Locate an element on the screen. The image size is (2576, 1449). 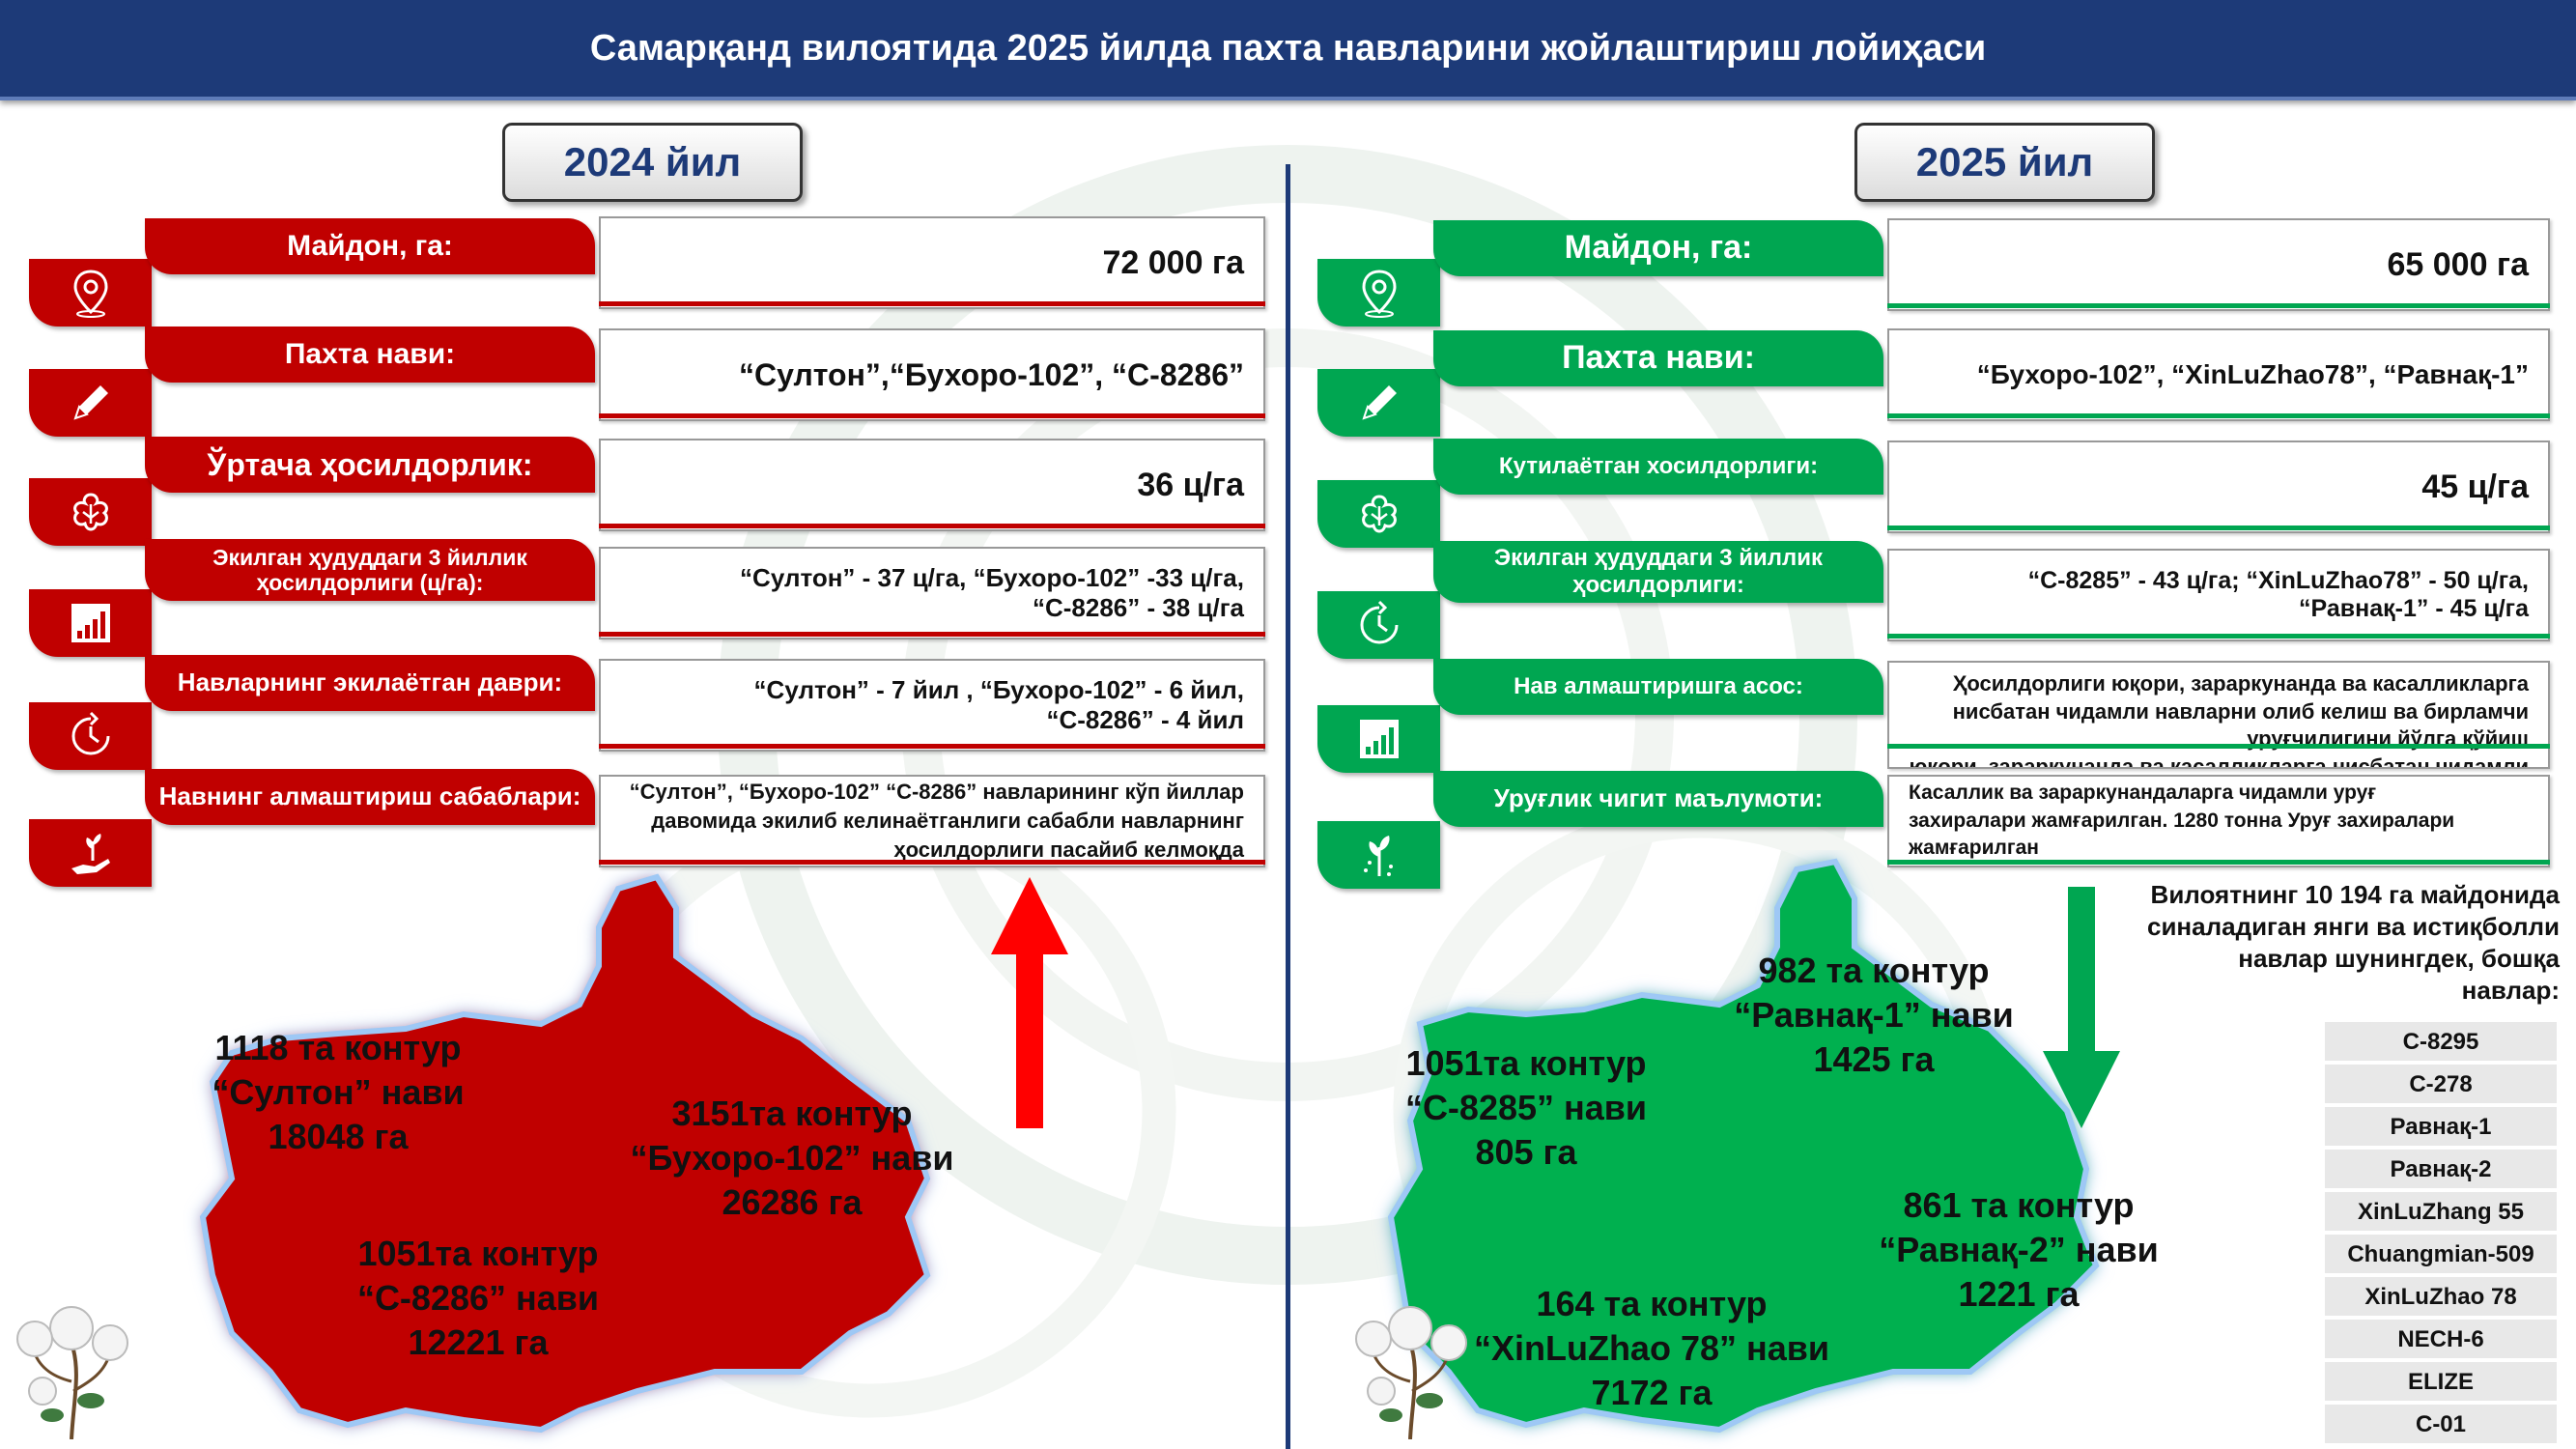
r-row6-value-line3: жамғарилган is located at coordinates (1974, 848).